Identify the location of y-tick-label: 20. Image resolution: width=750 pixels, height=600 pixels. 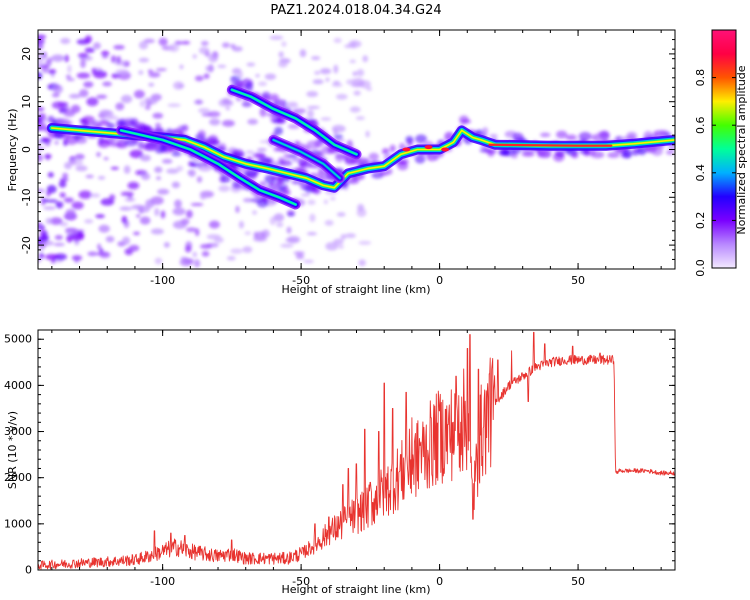
(26, 54).